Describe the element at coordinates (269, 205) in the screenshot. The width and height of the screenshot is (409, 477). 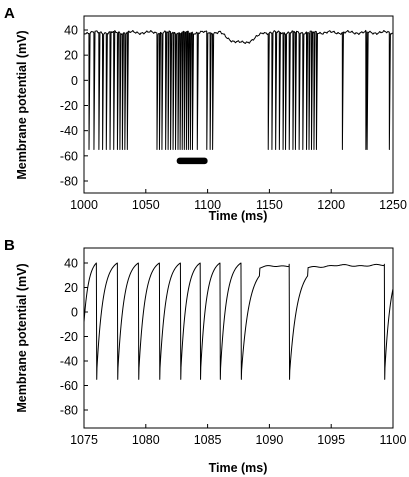
I see `a-x-tick-label: 1150` at that location.